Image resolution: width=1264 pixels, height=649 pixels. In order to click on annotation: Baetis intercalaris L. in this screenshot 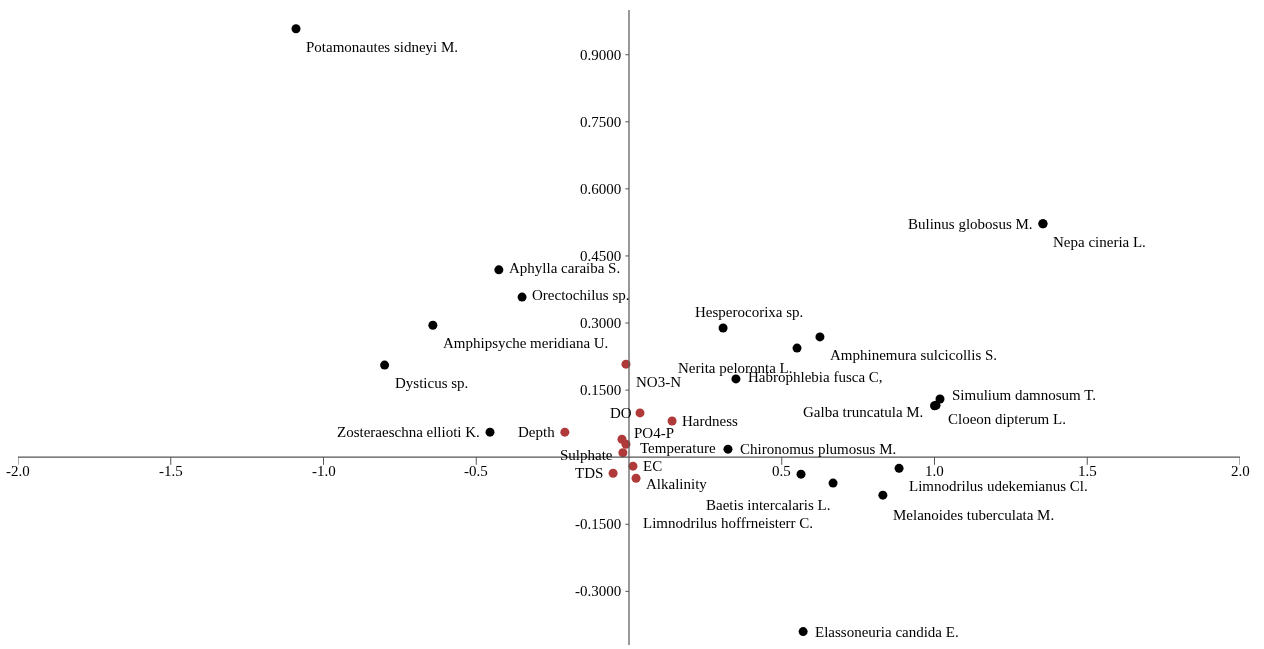, I will do `click(768, 505)`.